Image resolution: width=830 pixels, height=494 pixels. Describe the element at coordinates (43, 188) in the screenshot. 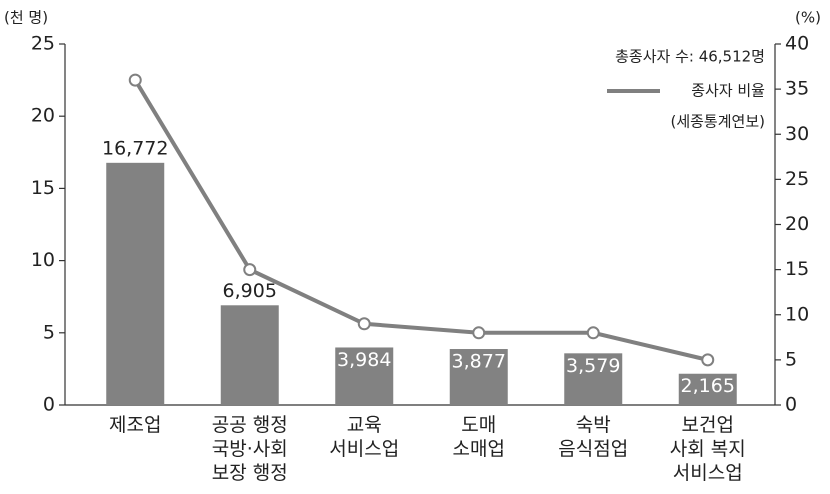

I see `y-tick-label: 15` at that location.